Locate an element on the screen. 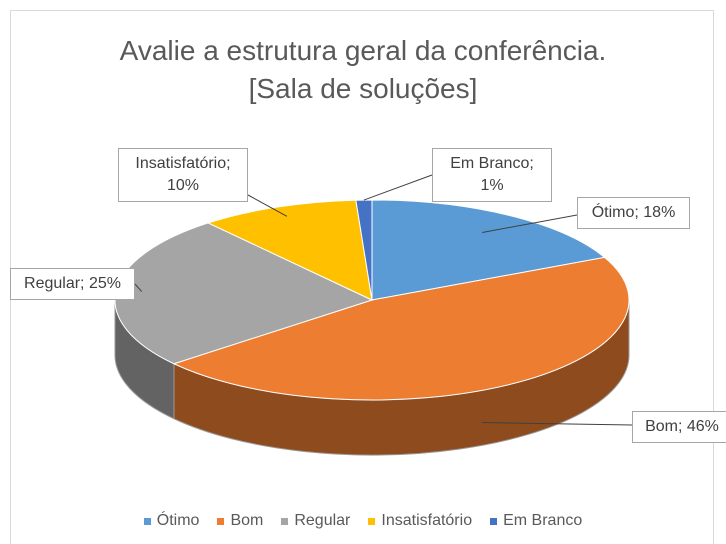 This screenshot has height=544, width=726. data-label: Regular; 25% is located at coordinates (72, 284).